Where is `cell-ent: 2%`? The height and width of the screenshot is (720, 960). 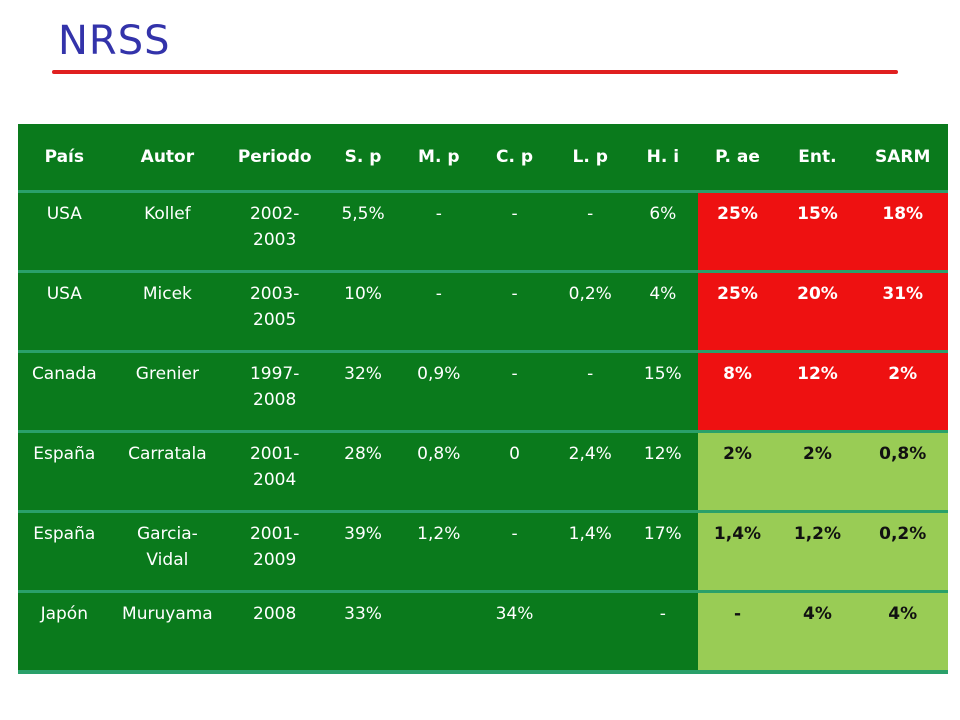
cell-ent: 2% is located at coordinates (817, 472).